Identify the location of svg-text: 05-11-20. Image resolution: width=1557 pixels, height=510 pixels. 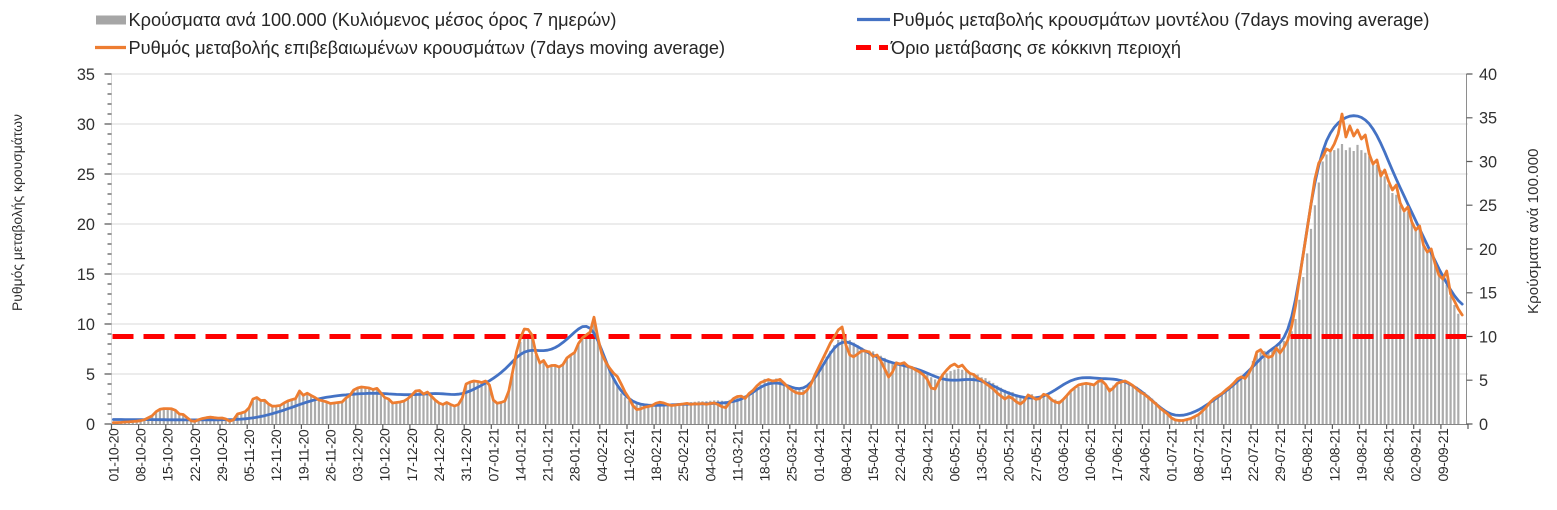
(249, 455).